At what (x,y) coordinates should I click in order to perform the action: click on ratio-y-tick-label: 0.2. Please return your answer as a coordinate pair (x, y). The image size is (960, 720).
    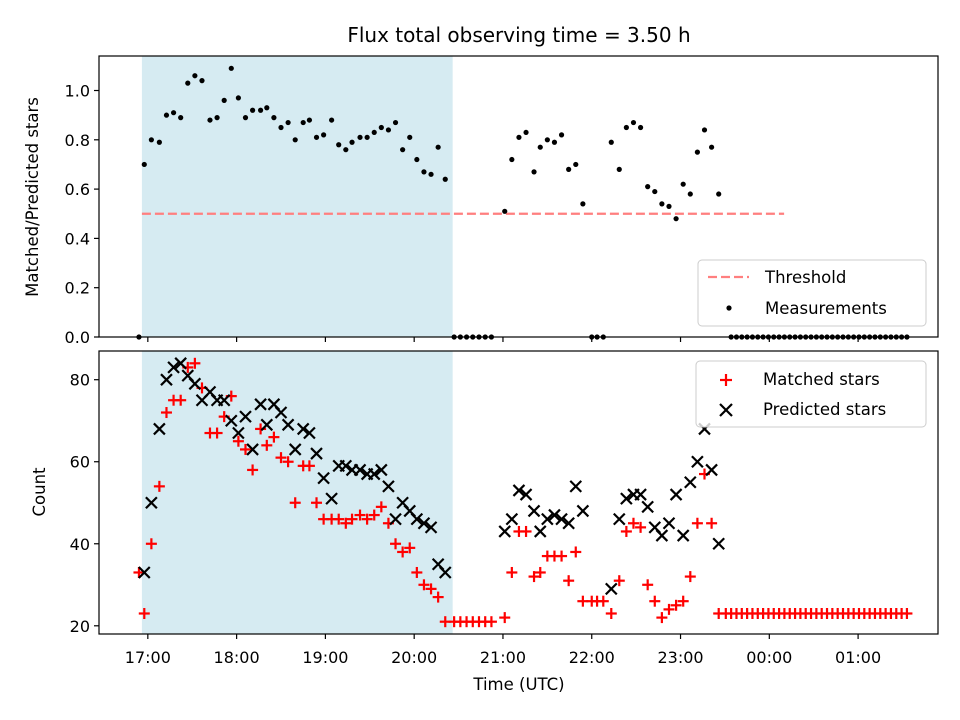
    Looking at the image, I should click on (77, 288).